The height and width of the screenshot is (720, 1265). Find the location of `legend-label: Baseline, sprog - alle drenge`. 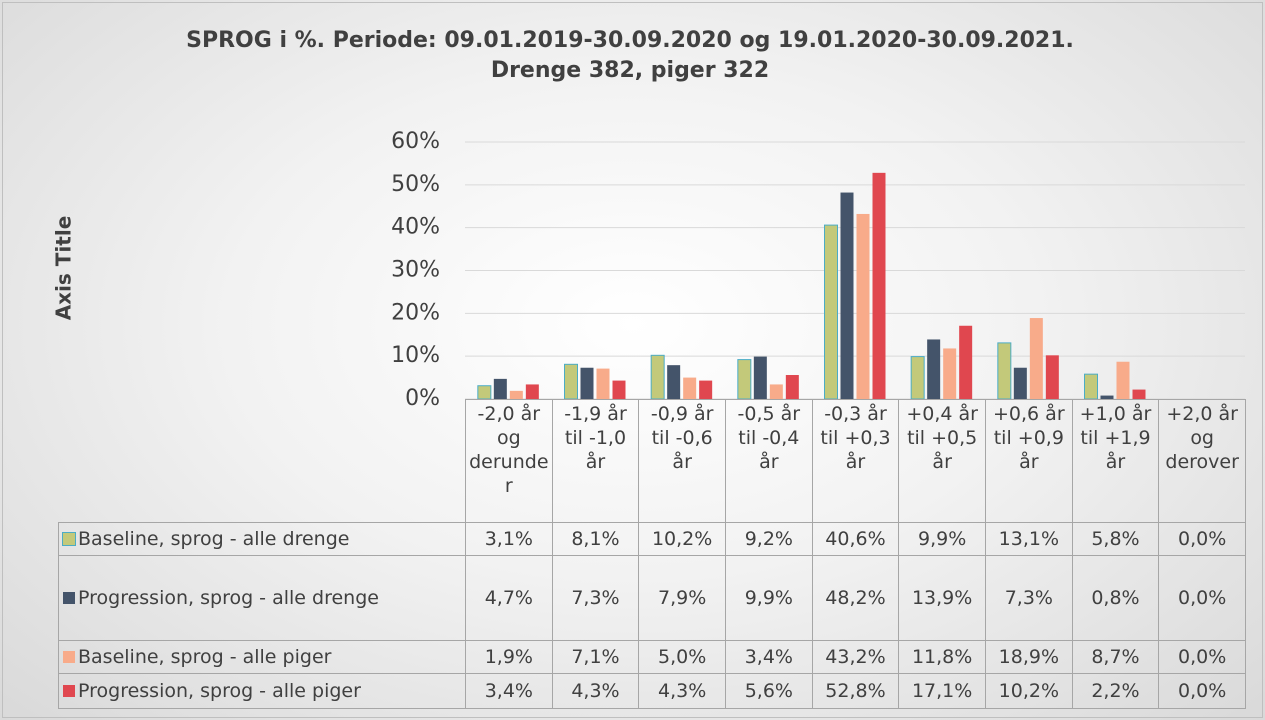

legend-label: Baseline, sprog - alle drenge is located at coordinates (214, 539).